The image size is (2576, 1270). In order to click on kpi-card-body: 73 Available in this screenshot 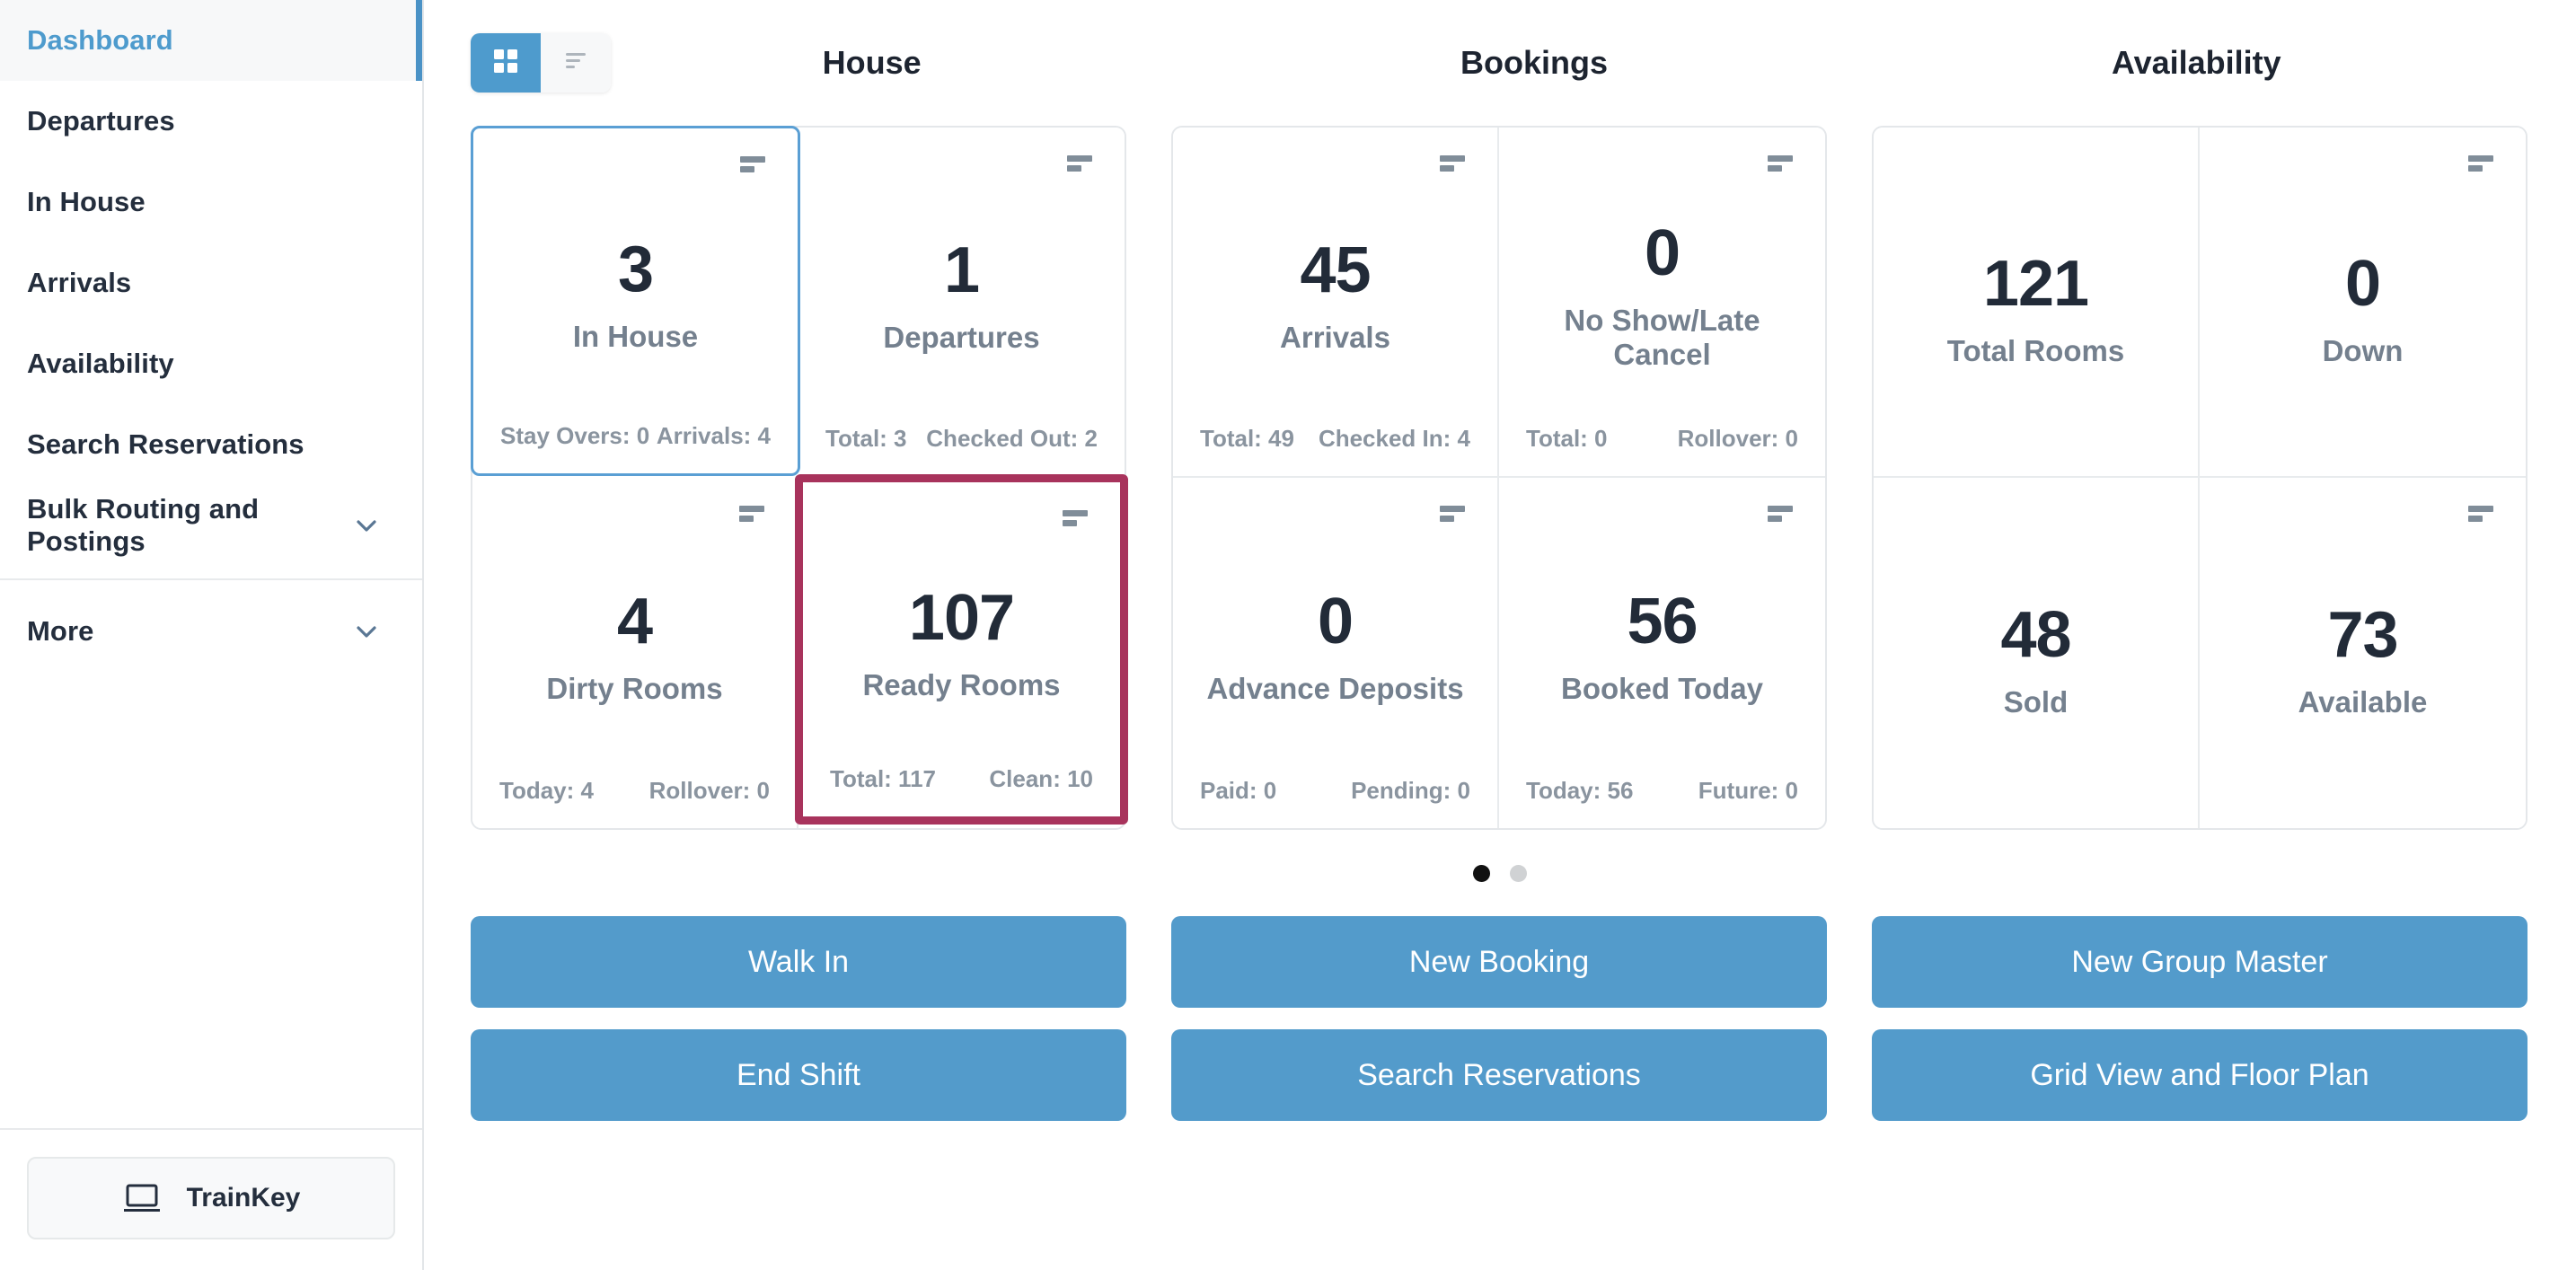, I will do `click(2363, 661)`.